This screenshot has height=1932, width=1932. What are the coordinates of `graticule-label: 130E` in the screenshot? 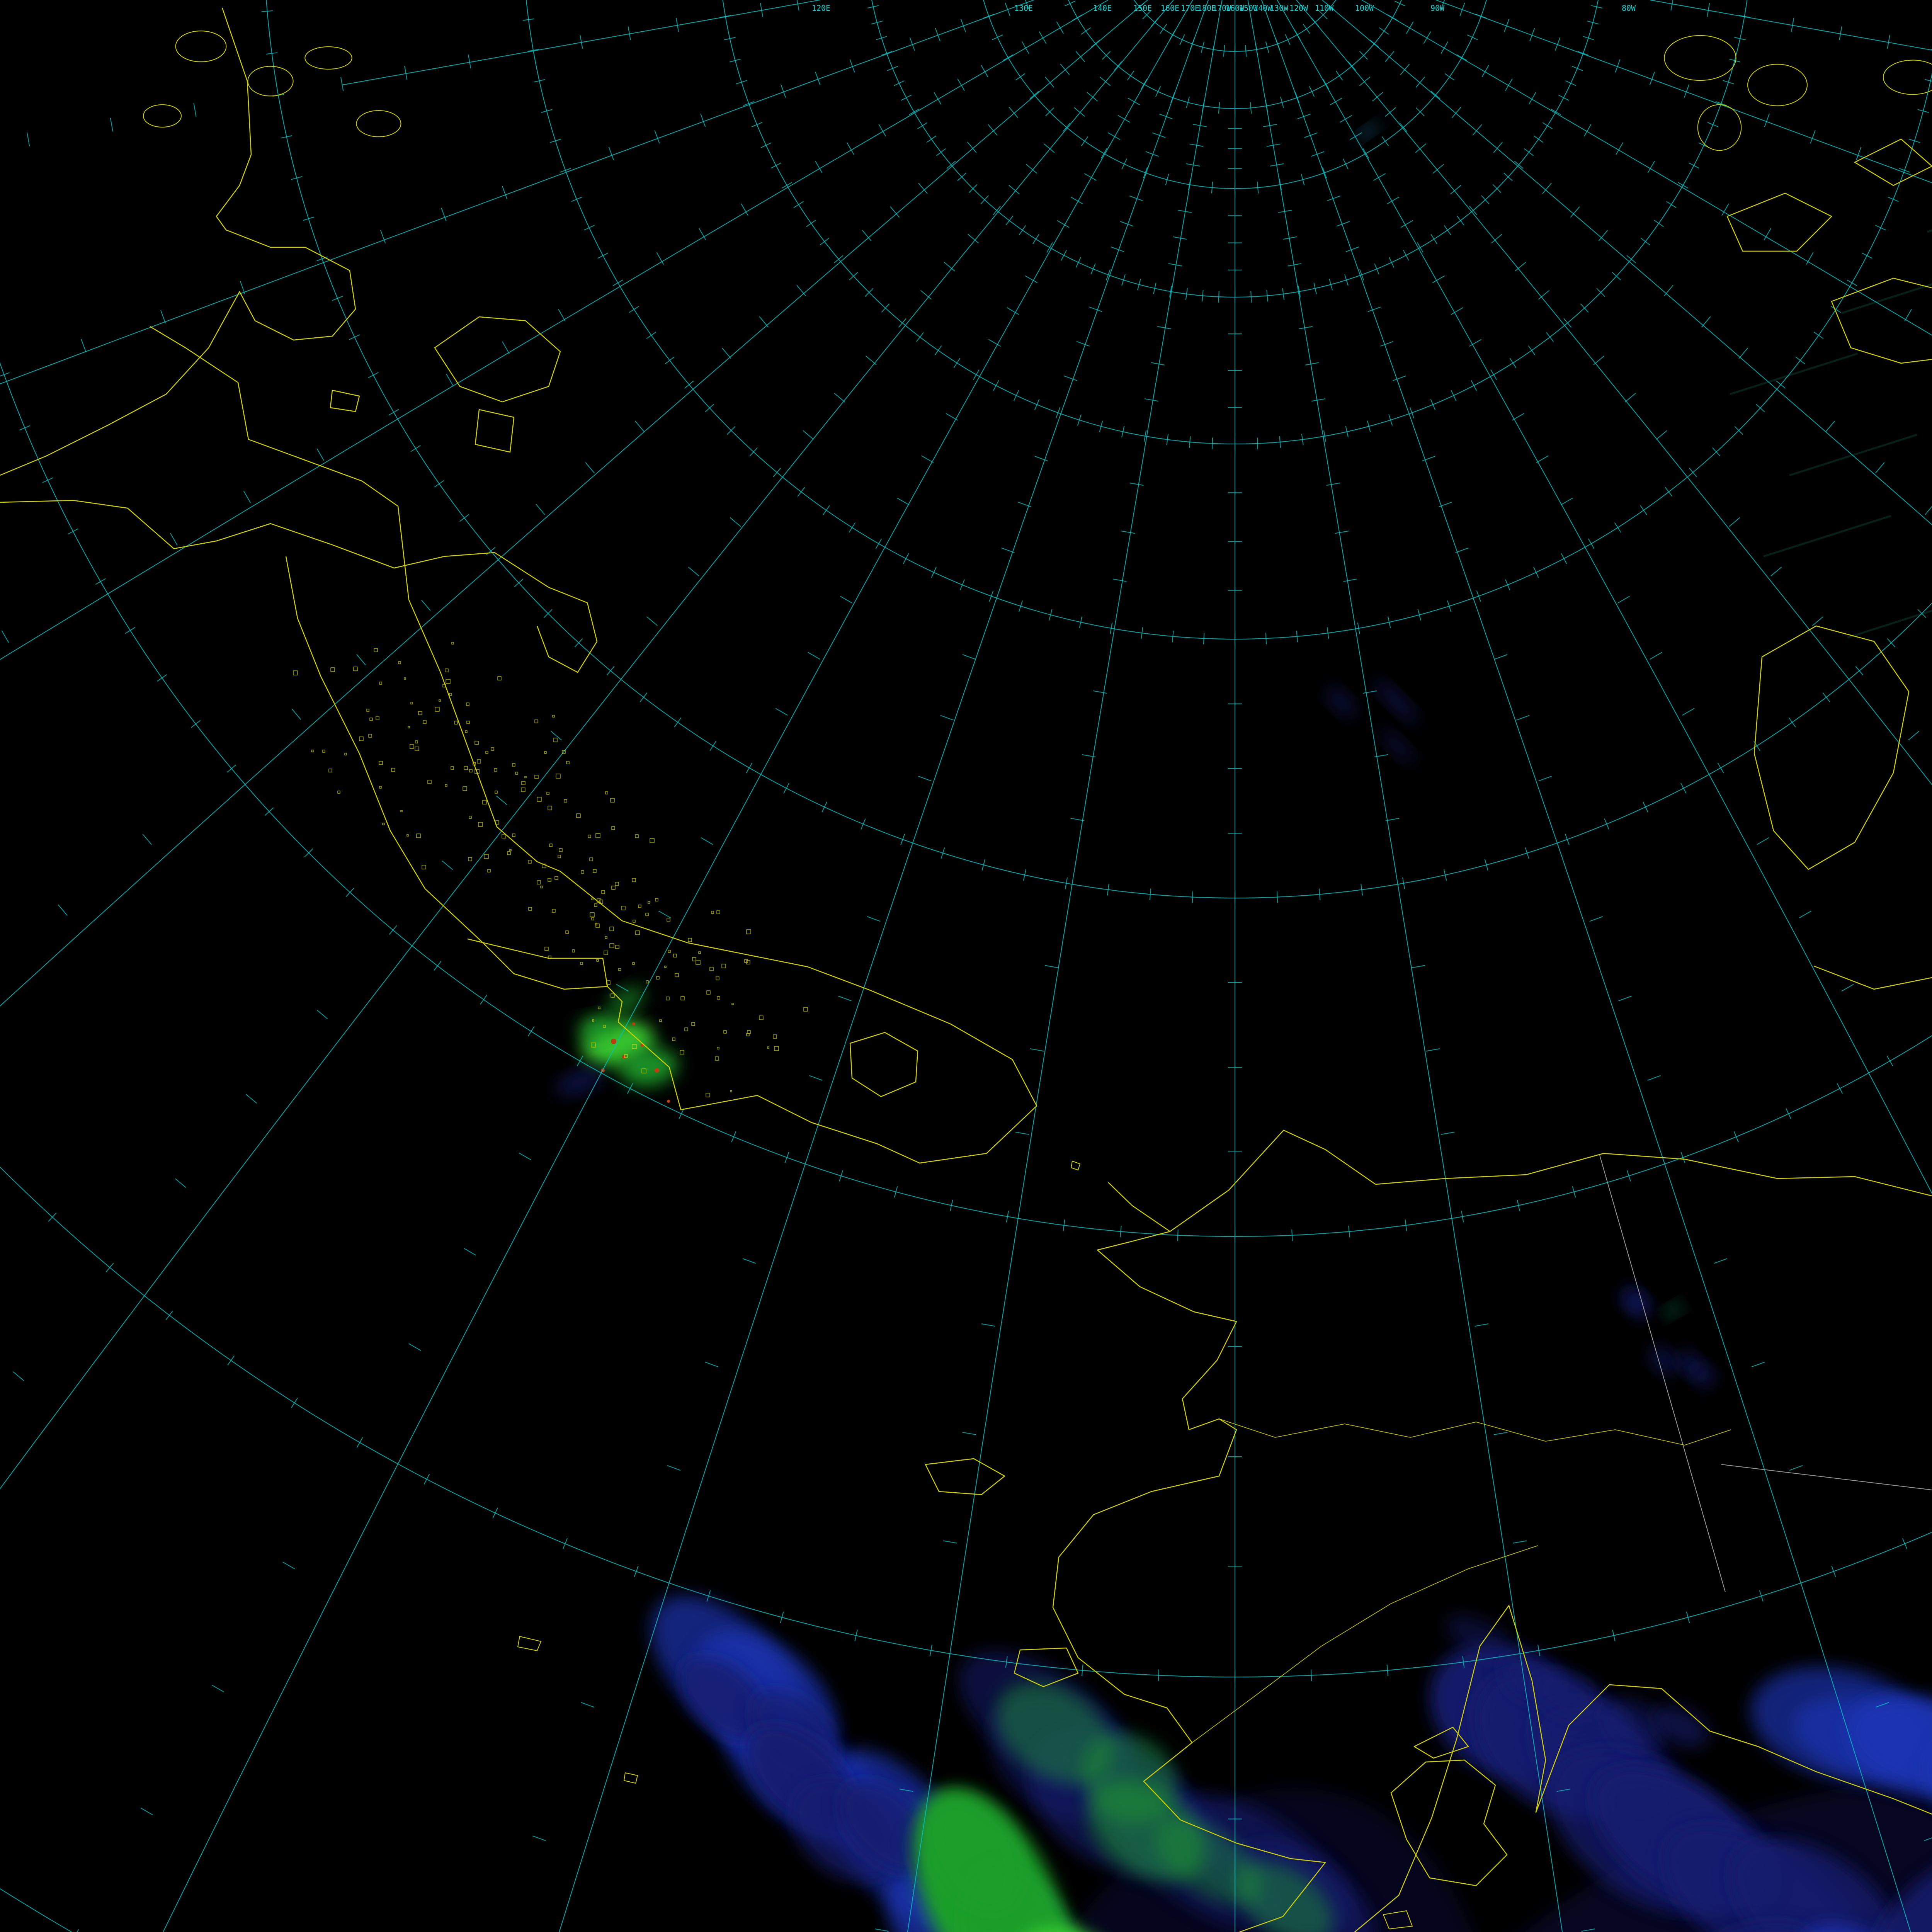 It's located at (1024, 8).